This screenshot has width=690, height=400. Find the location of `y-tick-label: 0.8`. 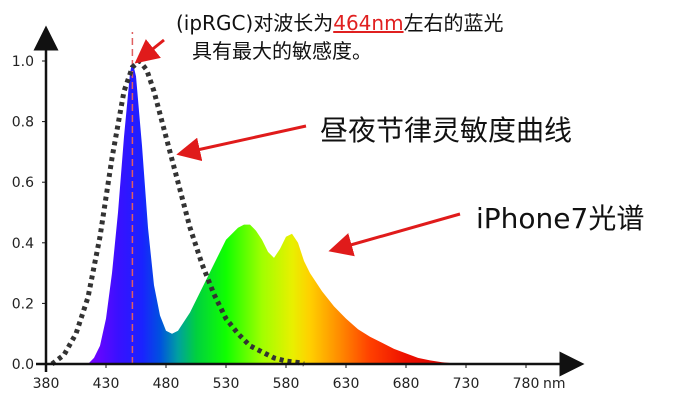

y-tick-label: 0.8 is located at coordinates (23, 123).